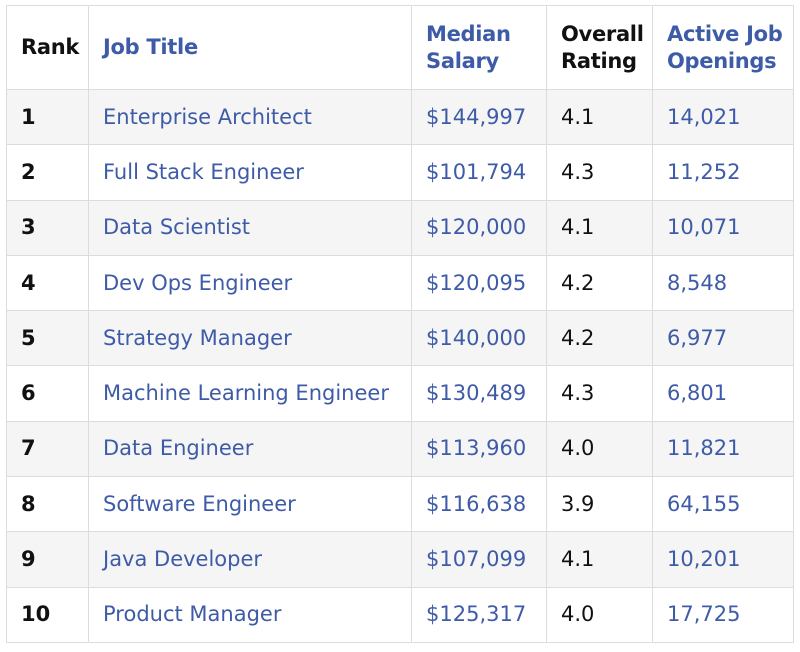  I want to click on median-salary-link: $130,489, so click(479, 393).